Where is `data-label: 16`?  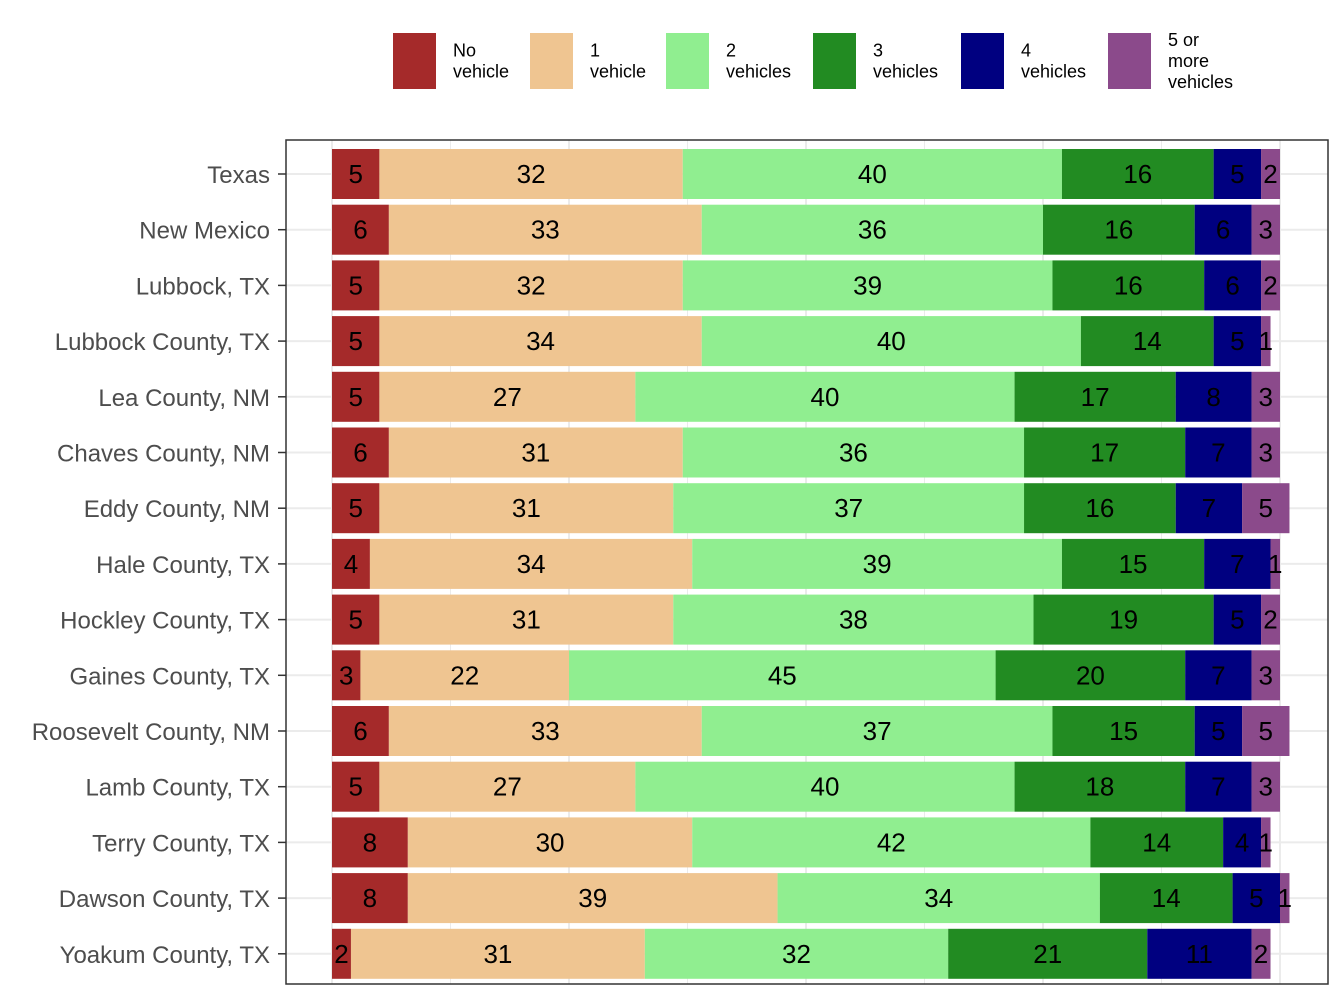 data-label: 16 is located at coordinates (1137, 174).